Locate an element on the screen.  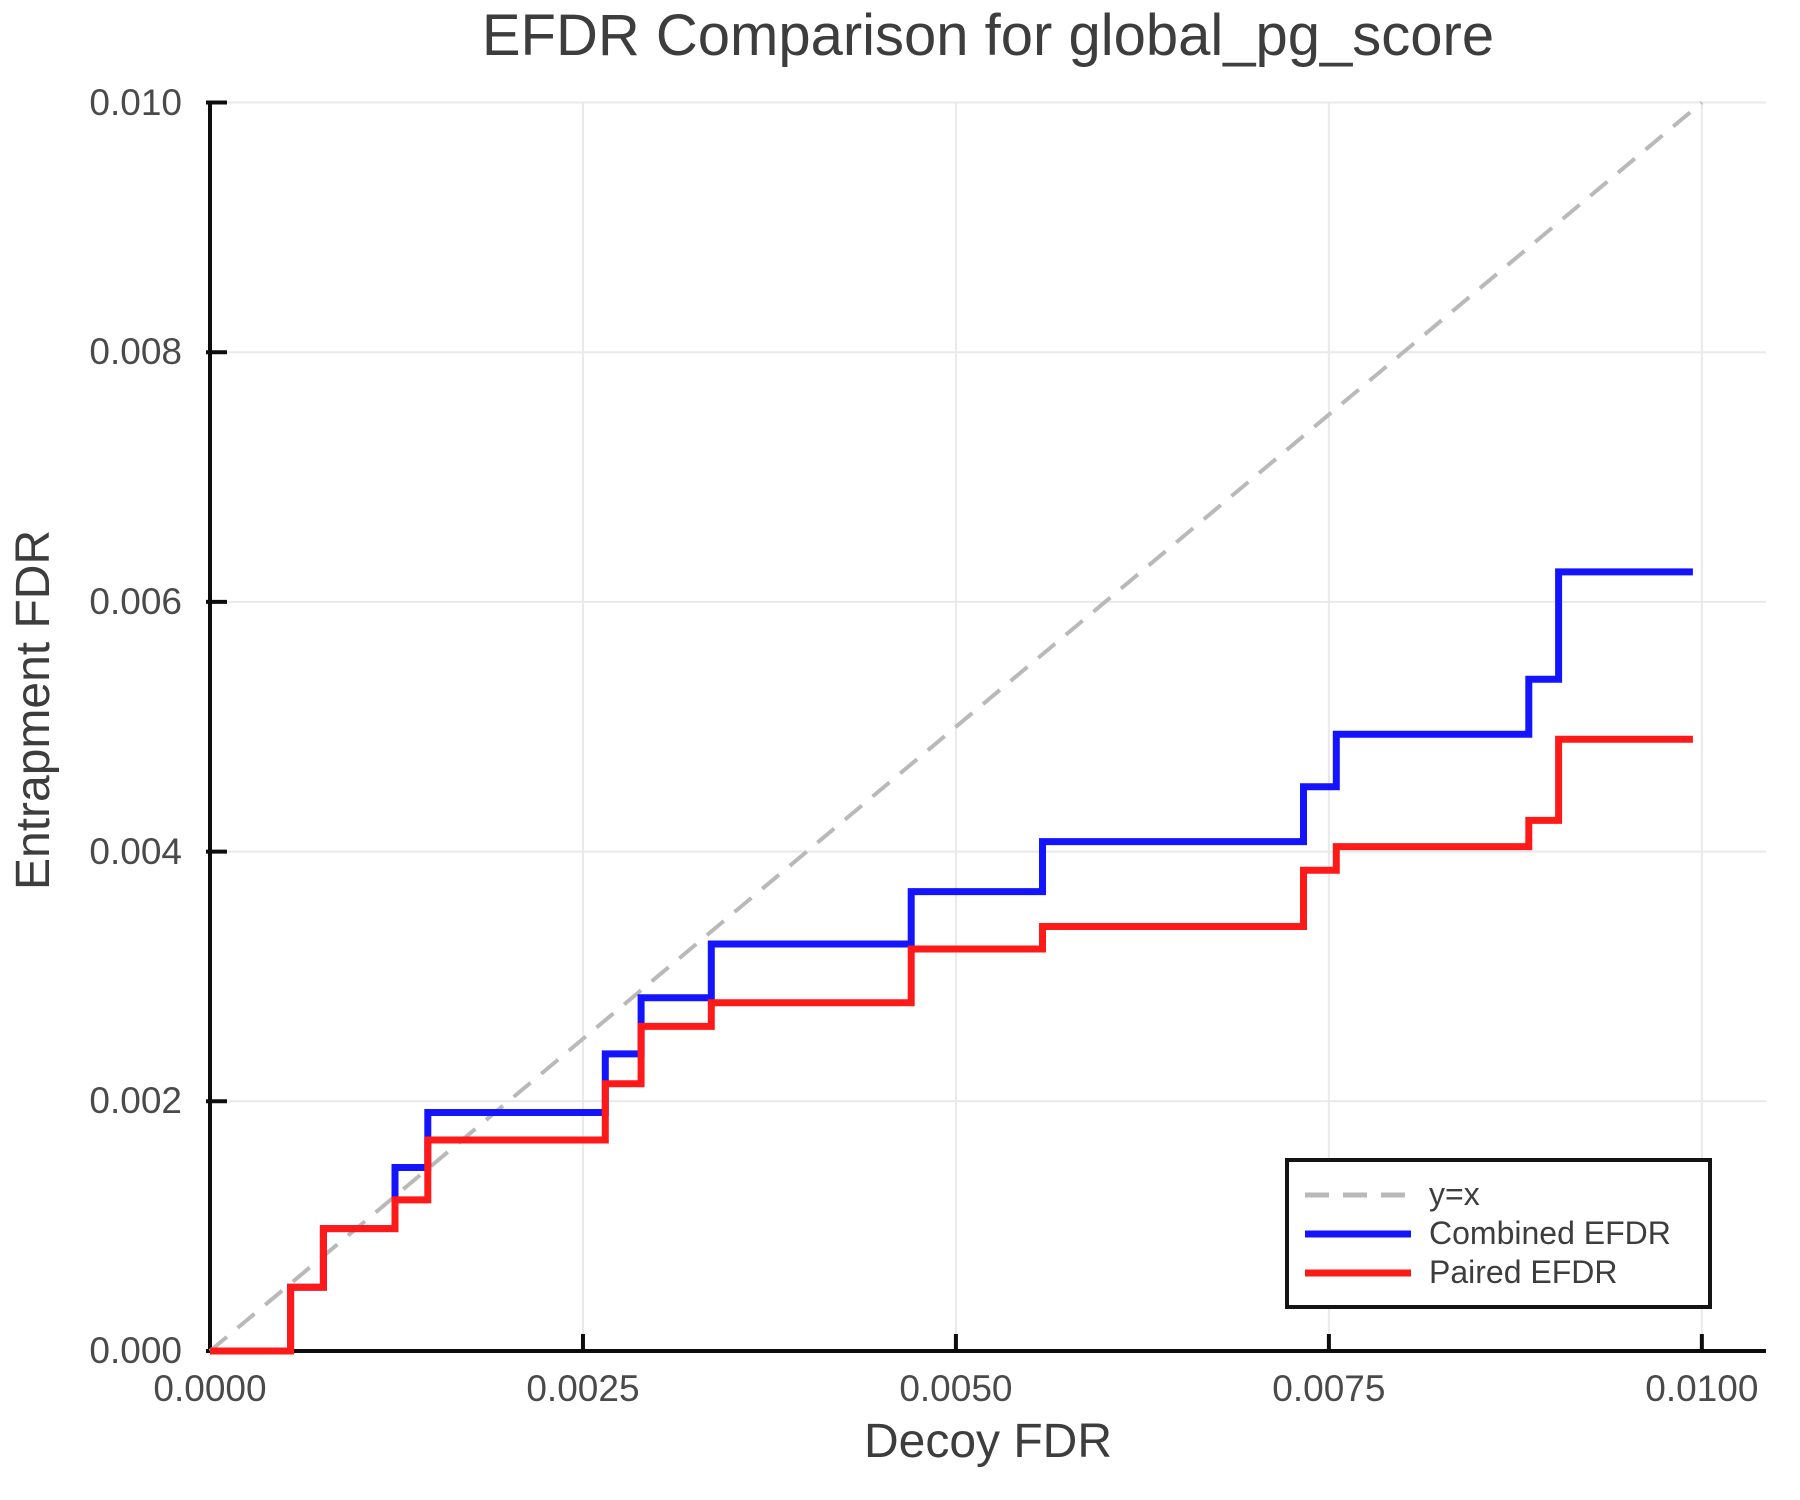
legend-item-paired-efdr: Paired EFDR is located at coordinates (1505, 1272).